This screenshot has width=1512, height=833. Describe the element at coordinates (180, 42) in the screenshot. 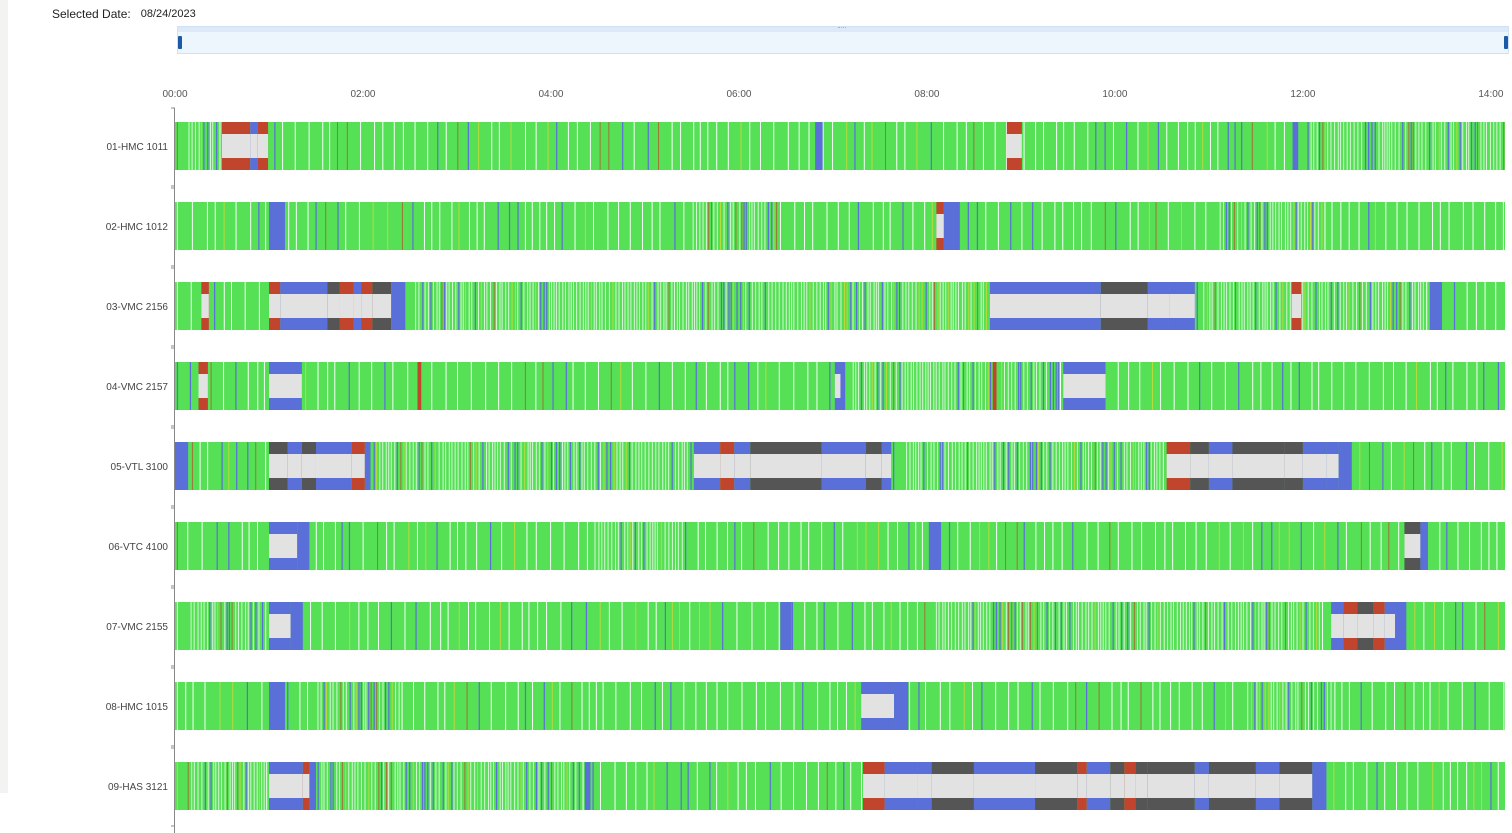

I see `range-slider-left-handle` at that location.